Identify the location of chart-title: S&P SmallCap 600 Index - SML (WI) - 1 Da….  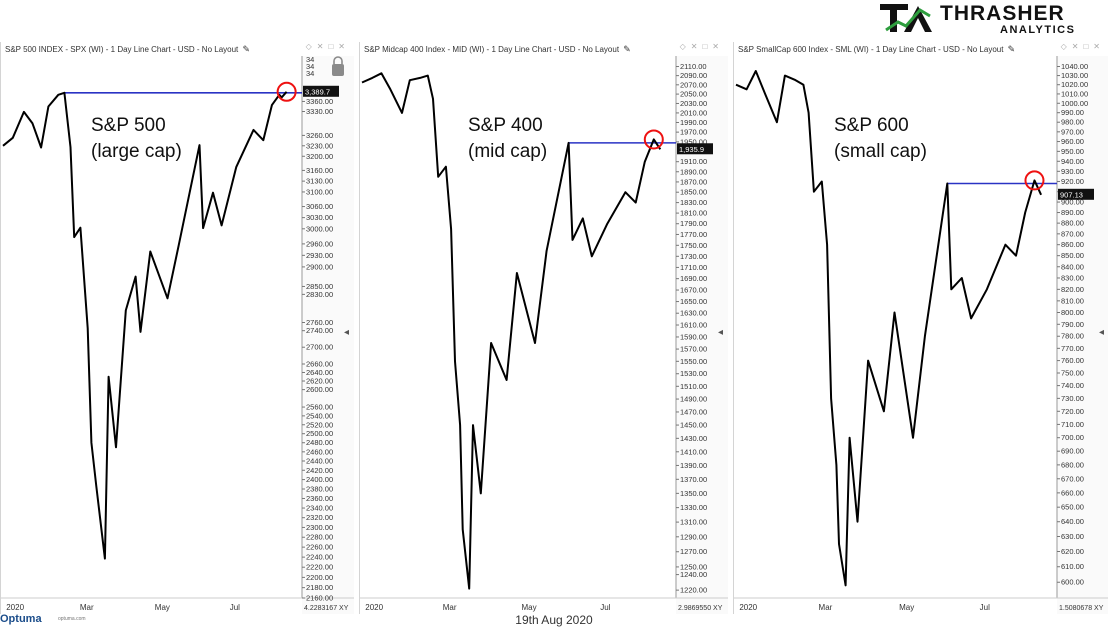
(871, 49).